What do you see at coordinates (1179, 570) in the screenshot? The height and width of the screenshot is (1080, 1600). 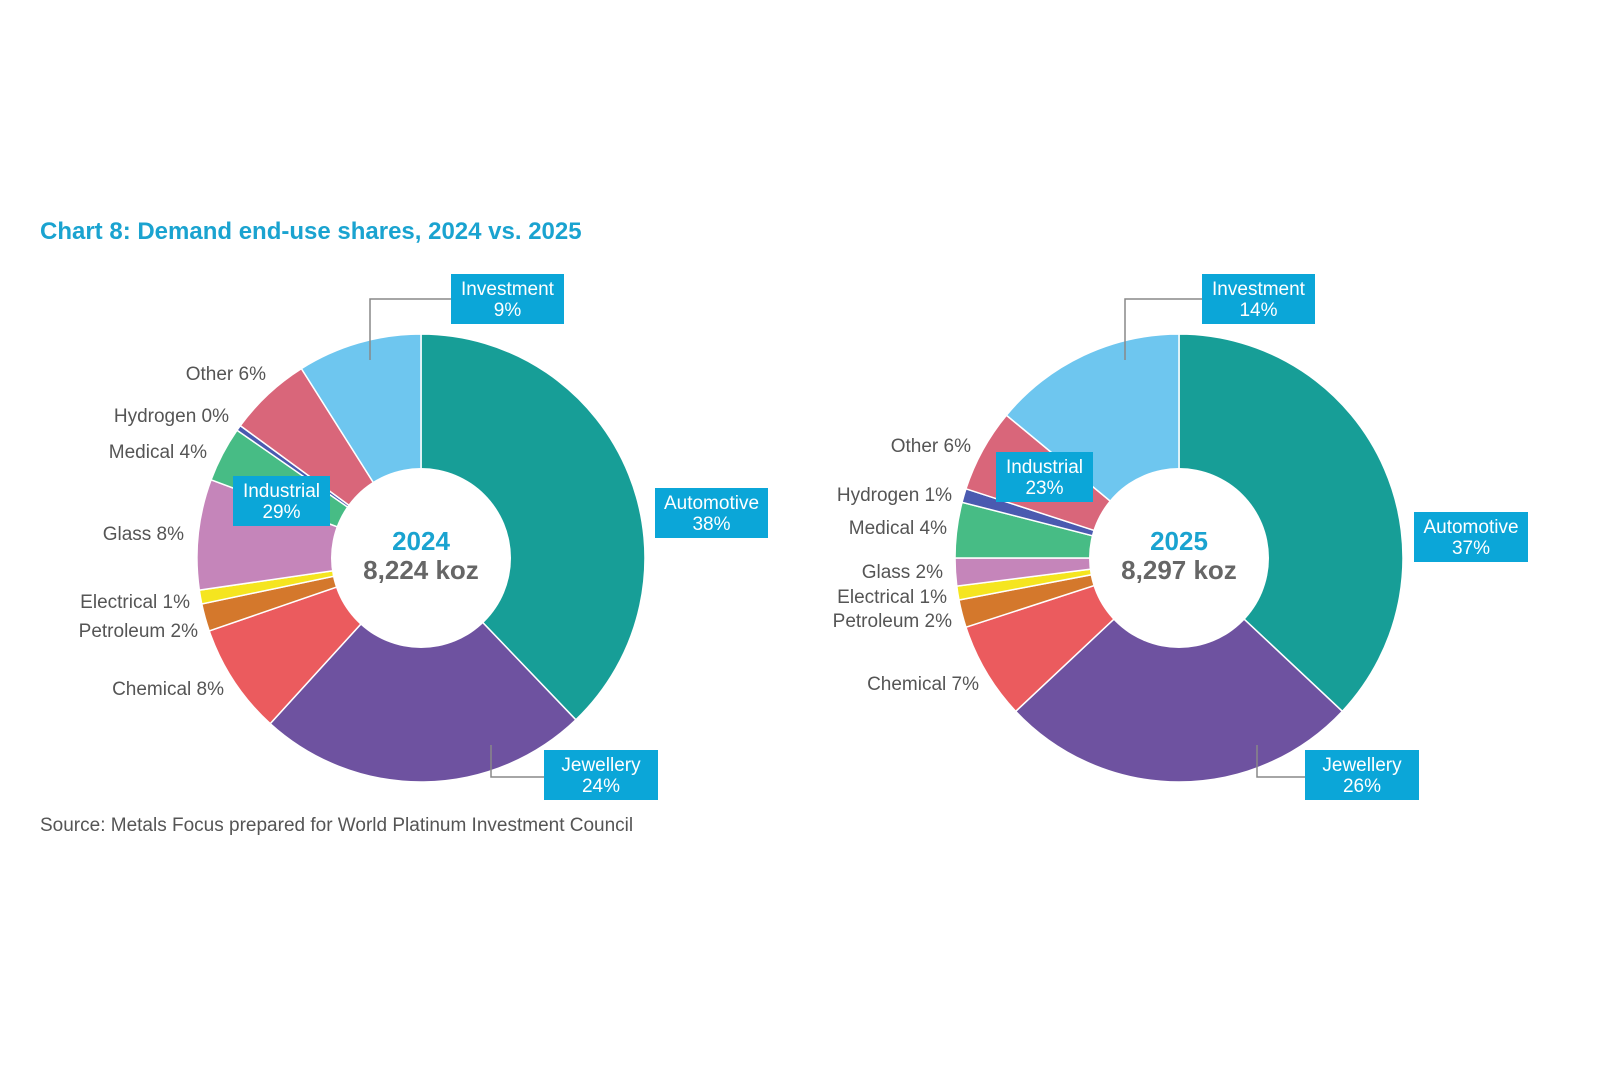 I see `center-total: 8,297 koz` at bounding box center [1179, 570].